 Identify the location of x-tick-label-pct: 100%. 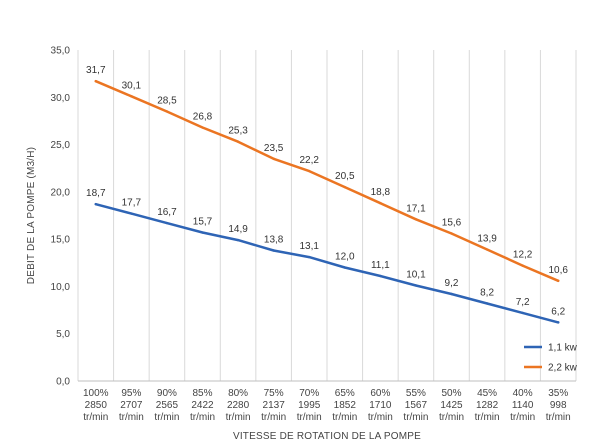
(96, 393).